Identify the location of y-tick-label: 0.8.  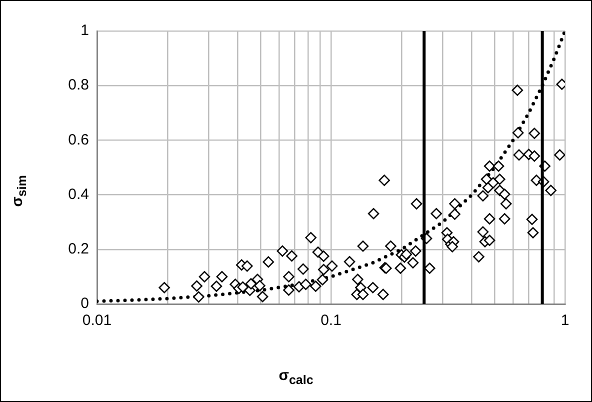
(78, 85).